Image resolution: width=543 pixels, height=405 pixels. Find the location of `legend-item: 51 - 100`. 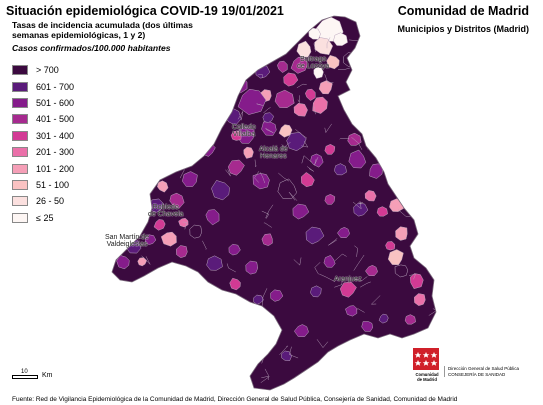

legend-item: 51 - 100 is located at coordinates (43, 185).